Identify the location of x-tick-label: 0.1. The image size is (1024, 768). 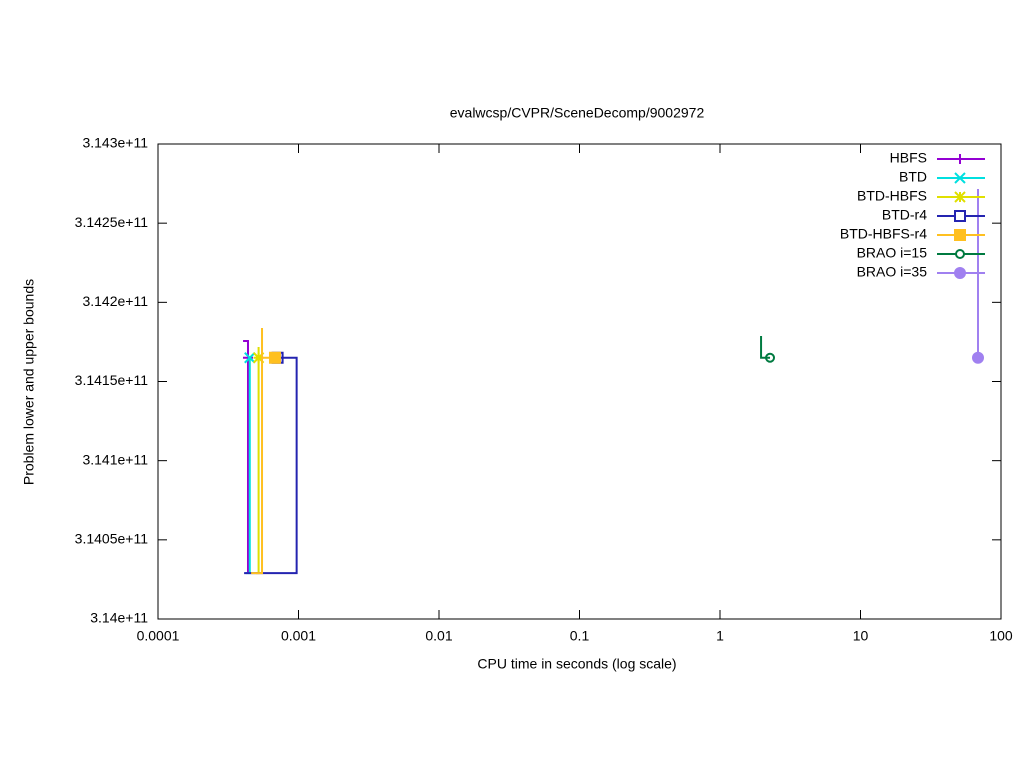
(580, 636).